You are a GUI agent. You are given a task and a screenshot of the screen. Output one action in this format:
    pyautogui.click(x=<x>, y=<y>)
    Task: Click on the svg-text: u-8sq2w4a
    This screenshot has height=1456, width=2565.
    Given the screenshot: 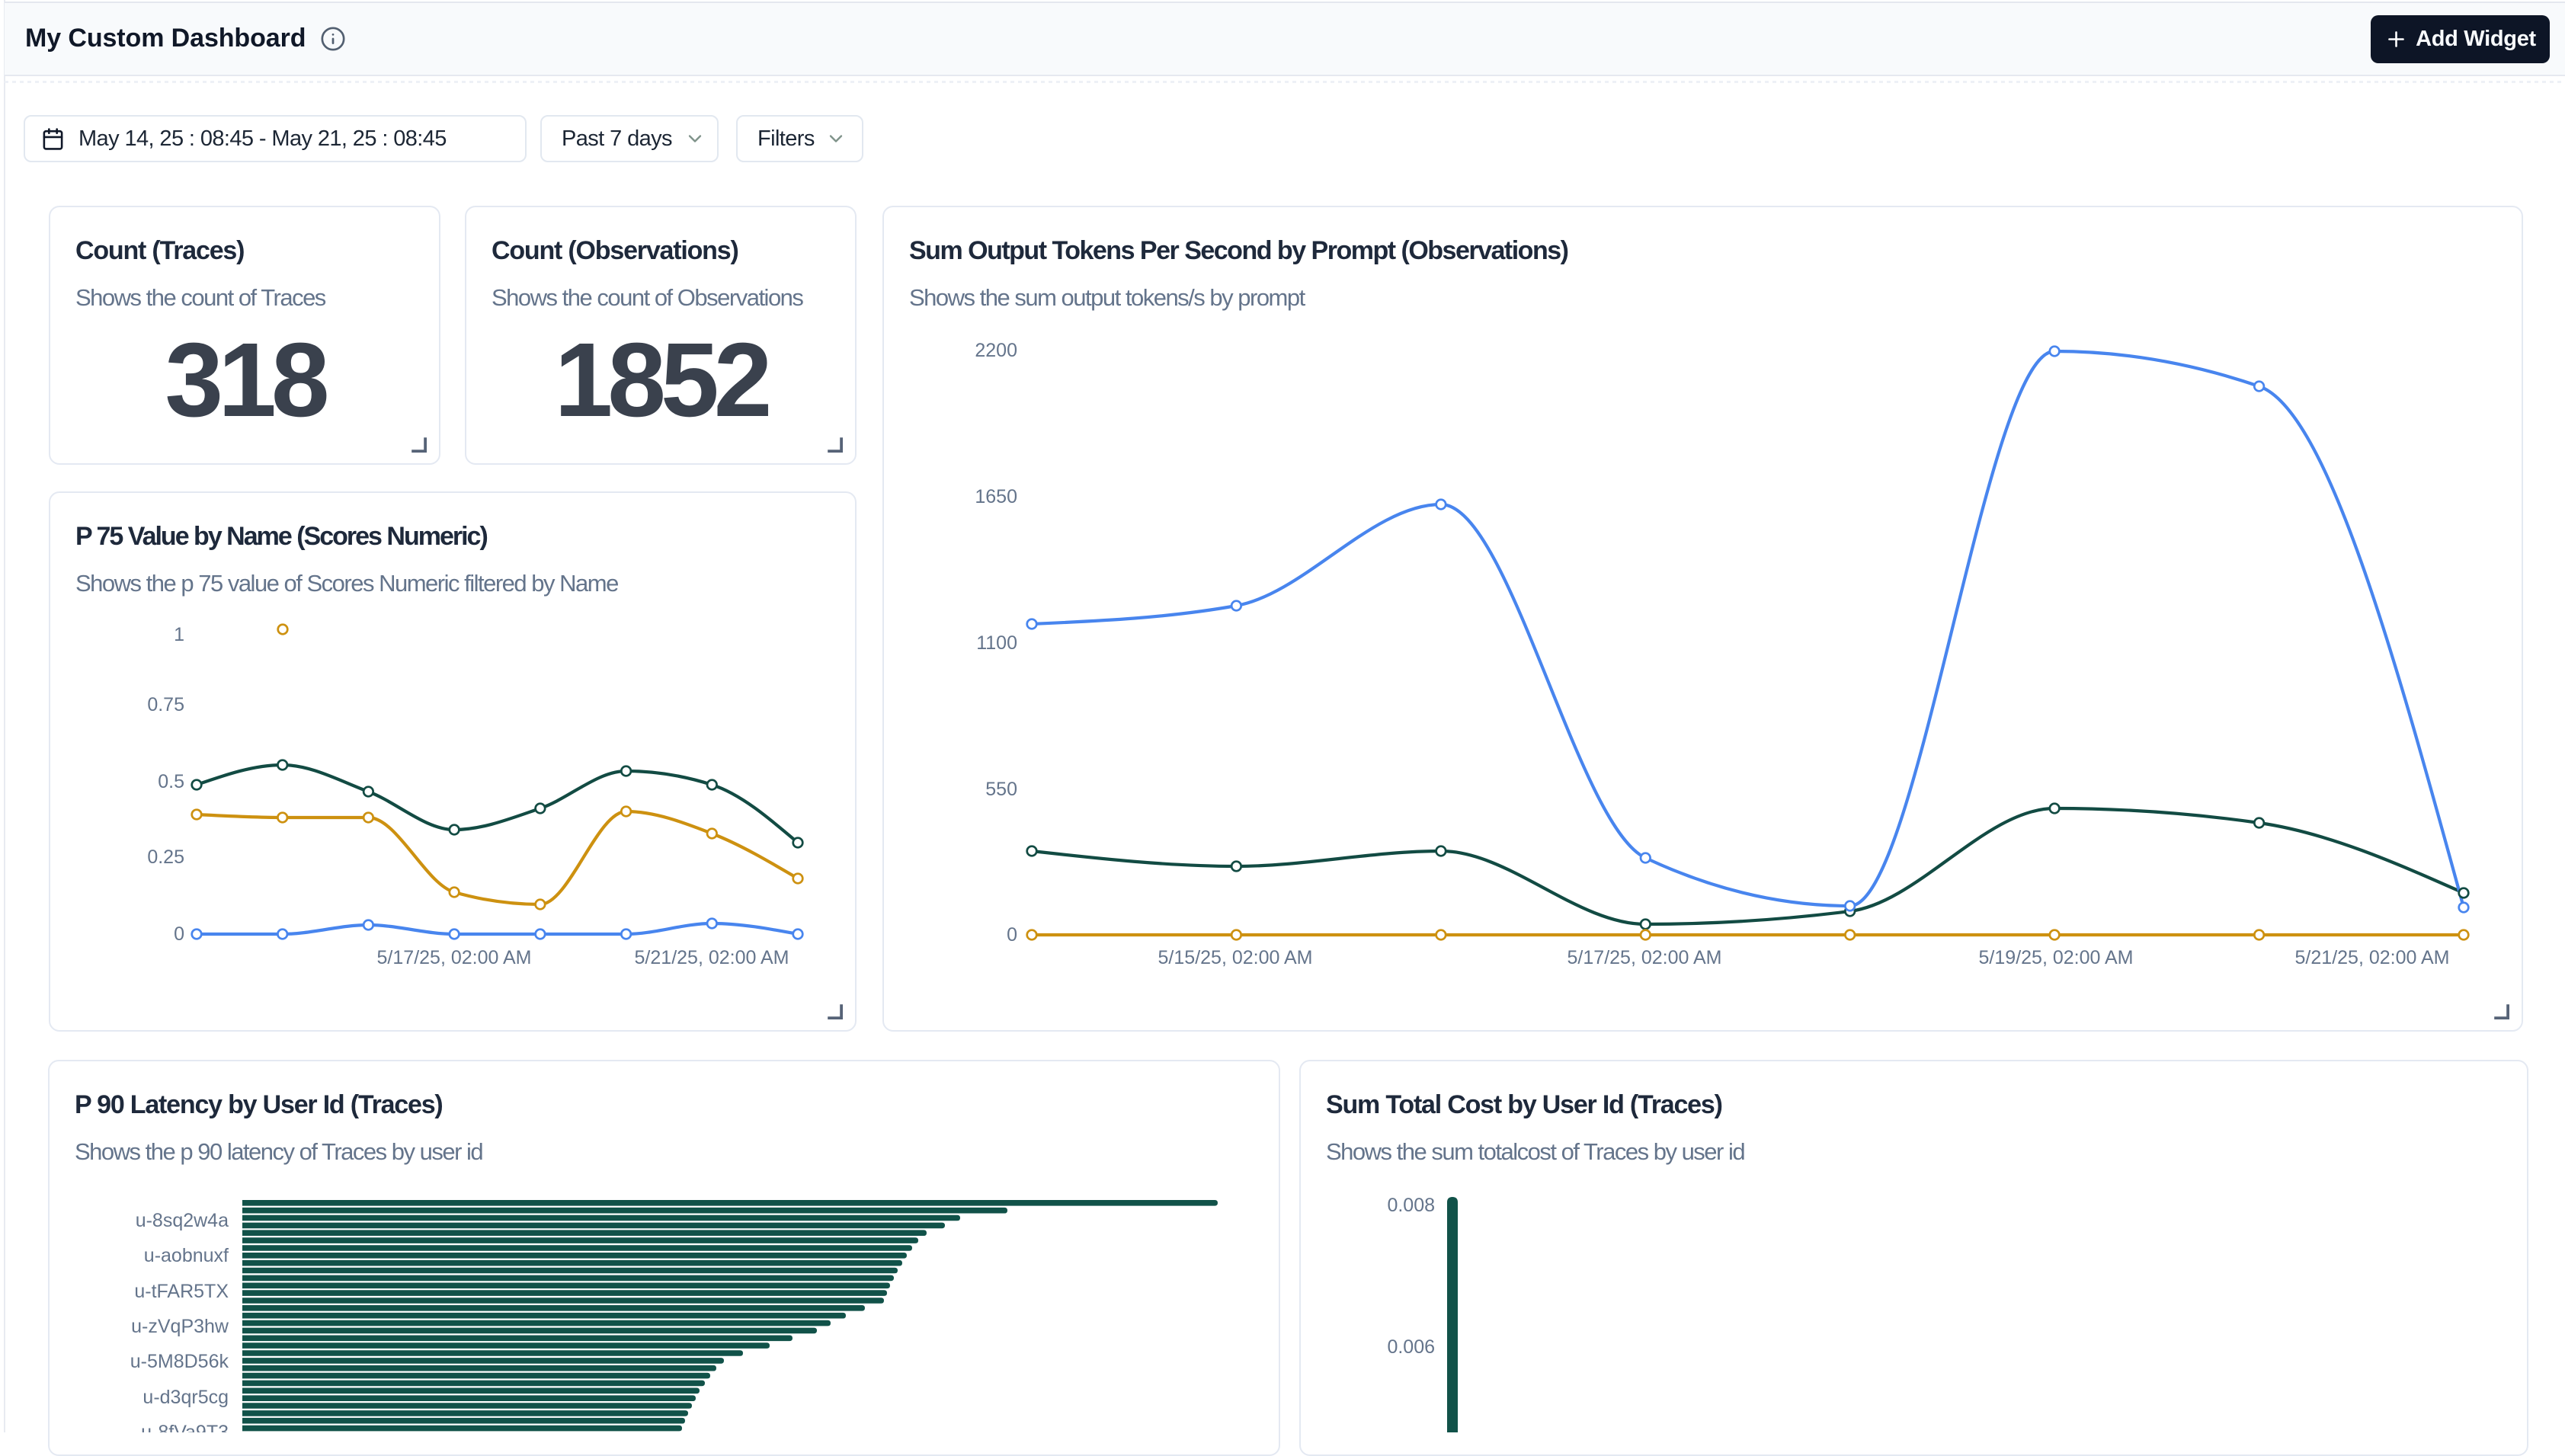 What is the action you would take?
    pyautogui.click(x=183, y=1220)
    